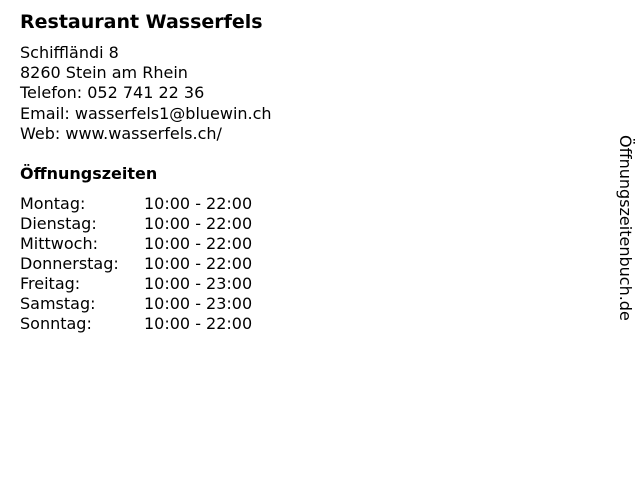  What do you see at coordinates (56, 323) in the screenshot?
I see `day: Sonntag:` at bounding box center [56, 323].